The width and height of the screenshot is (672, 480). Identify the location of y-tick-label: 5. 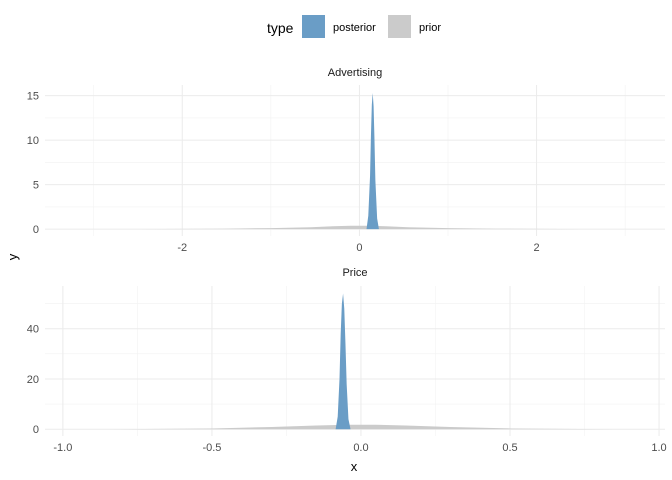
(36, 186).